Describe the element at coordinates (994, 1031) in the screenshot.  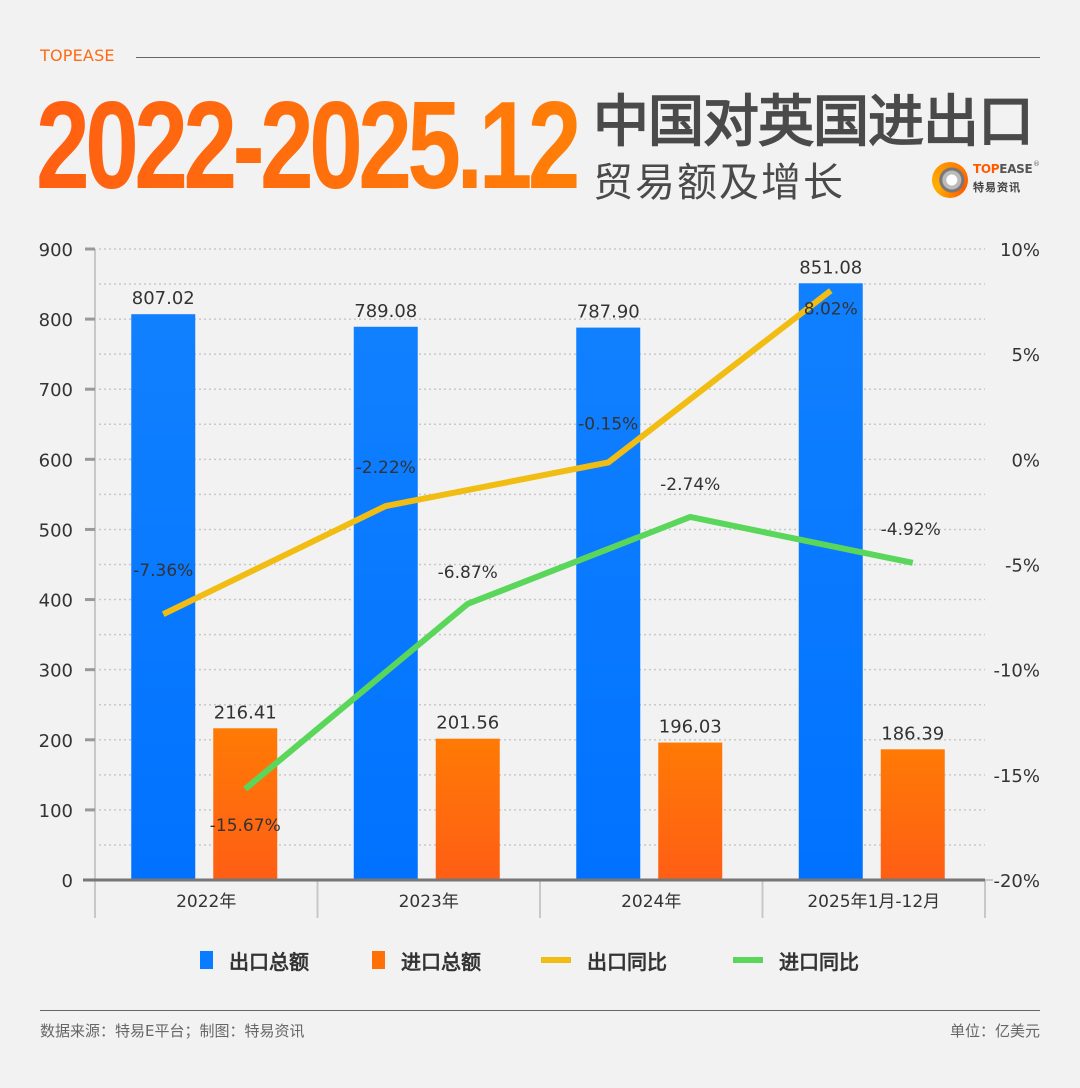
I see `unit-note: 单位：亿美元` at that location.